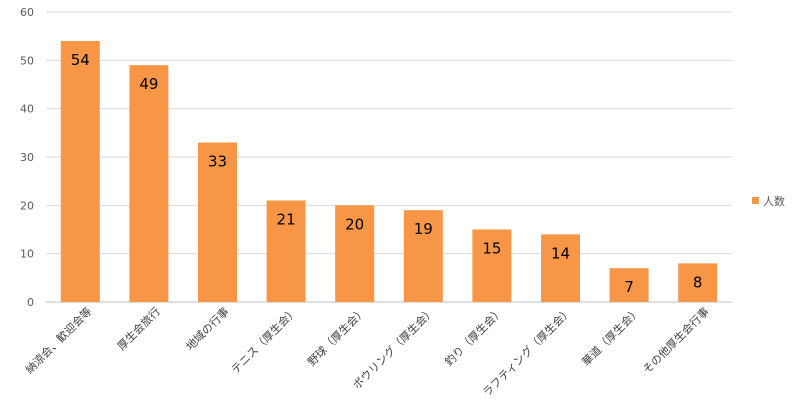 This screenshot has height=400, width=800. What do you see at coordinates (560, 253) in the screenshot?
I see `data-label: 14` at bounding box center [560, 253].